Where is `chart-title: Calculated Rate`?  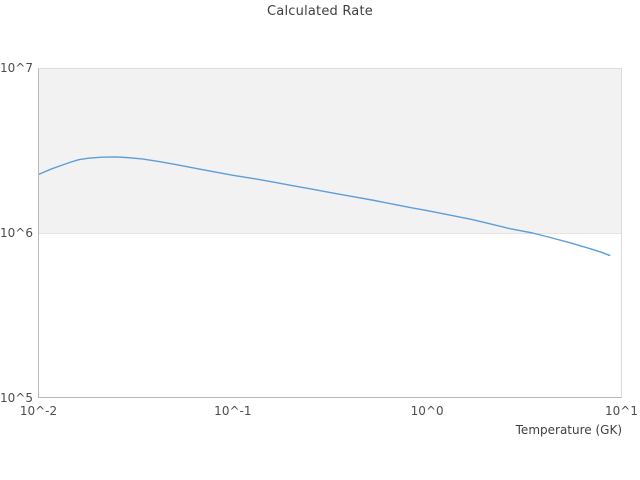 chart-title: Calculated Rate is located at coordinates (320, 11).